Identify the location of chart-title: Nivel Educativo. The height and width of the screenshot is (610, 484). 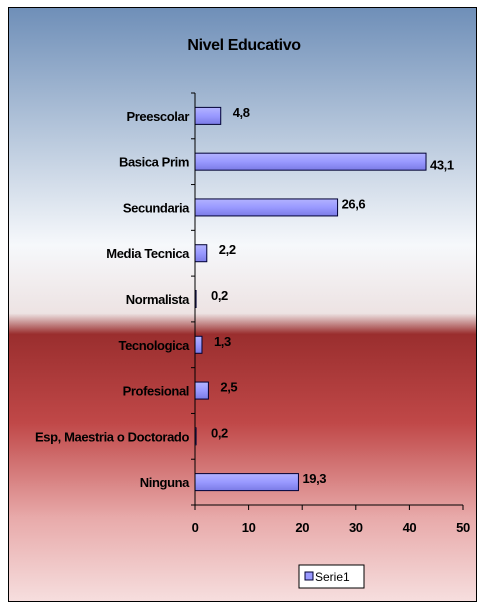
(244, 45).